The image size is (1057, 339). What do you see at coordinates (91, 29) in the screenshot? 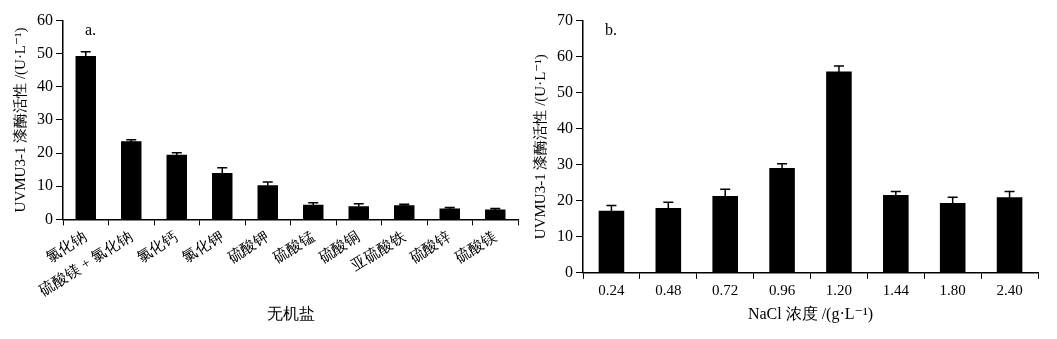
I see `annotation: a.` at bounding box center [91, 29].